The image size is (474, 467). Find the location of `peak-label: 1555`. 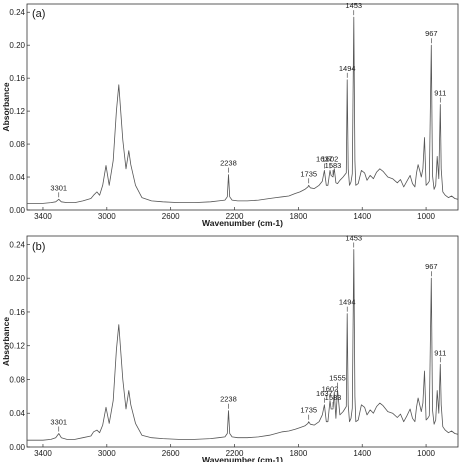

peak-label: 1555 is located at coordinates (337, 378).